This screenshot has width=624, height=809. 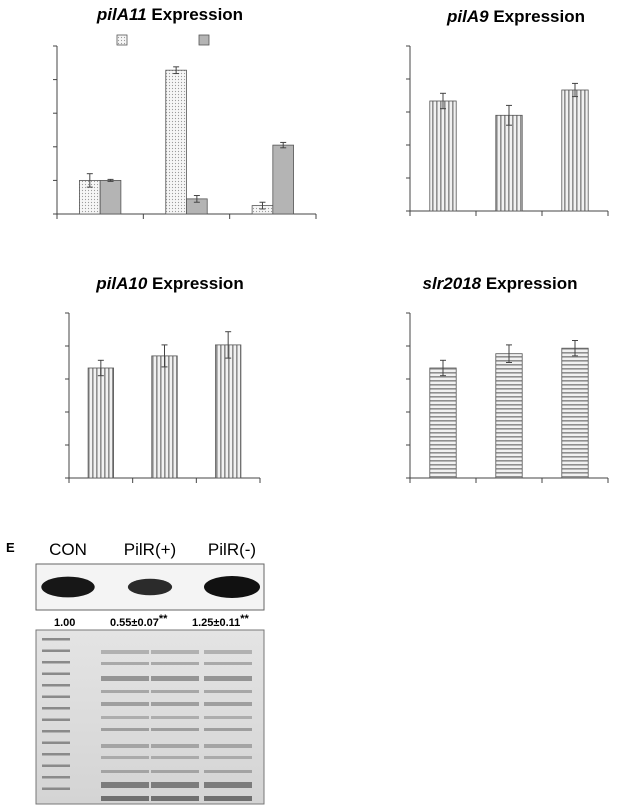 What do you see at coordinates (467, 16) in the screenshot?
I see `chart-title-gene: pilA9` at bounding box center [467, 16].